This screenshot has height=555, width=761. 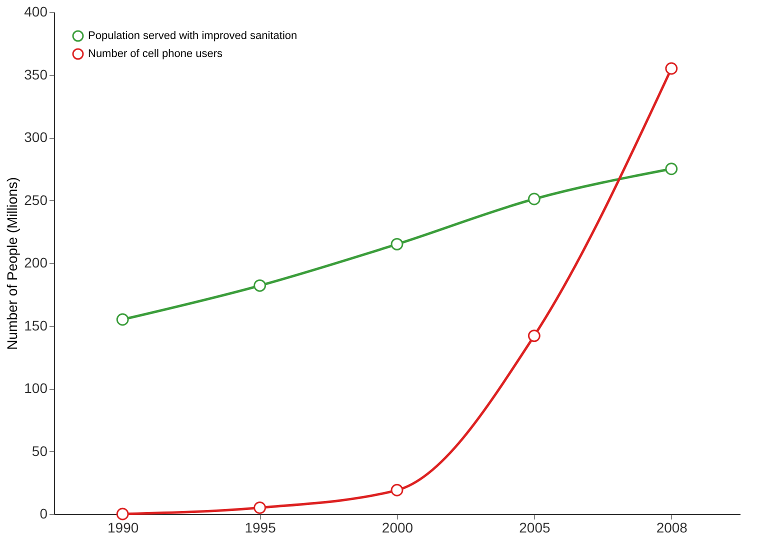 What do you see at coordinates (398, 528) in the screenshot?
I see `x-tick-label: 2000` at bounding box center [398, 528].